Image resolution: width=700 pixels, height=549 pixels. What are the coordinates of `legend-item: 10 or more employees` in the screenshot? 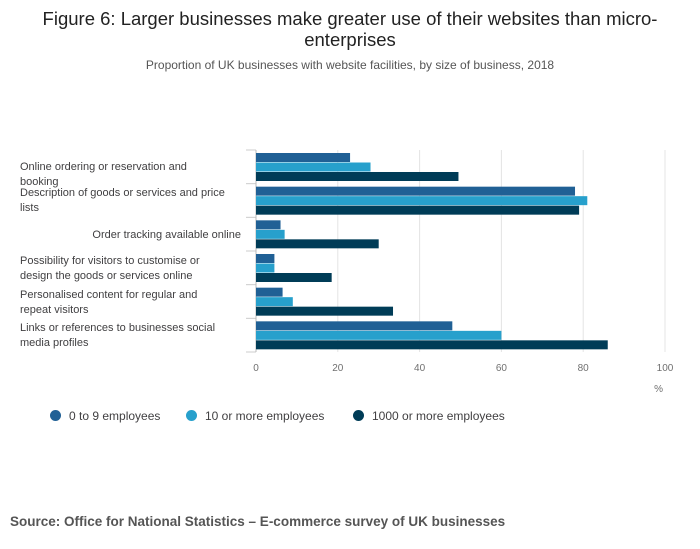 It's located at (255, 416).